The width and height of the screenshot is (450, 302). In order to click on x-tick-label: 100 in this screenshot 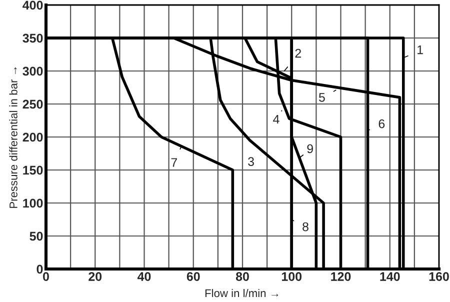, I will do `click(292, 276)`.